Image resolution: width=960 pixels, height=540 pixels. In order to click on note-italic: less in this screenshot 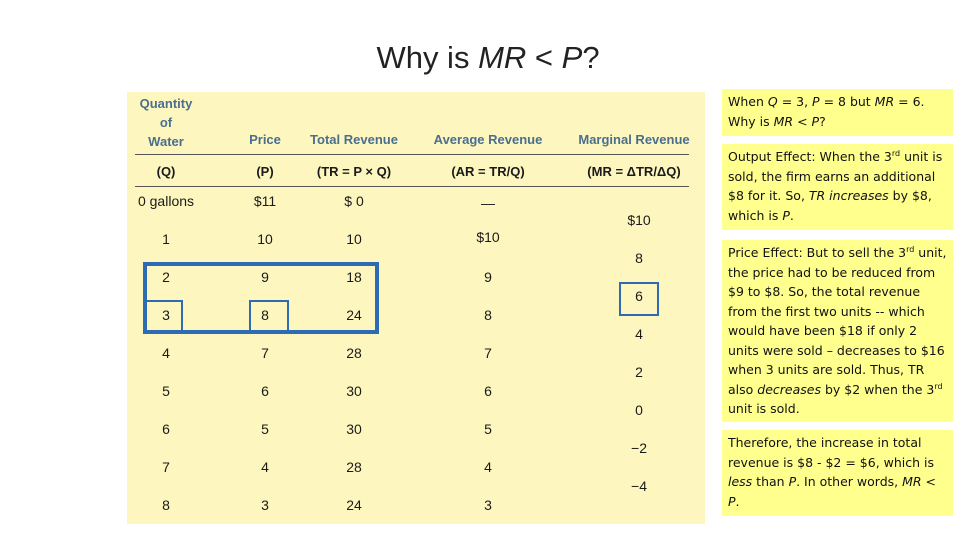, I will do `click(740, 481)`.